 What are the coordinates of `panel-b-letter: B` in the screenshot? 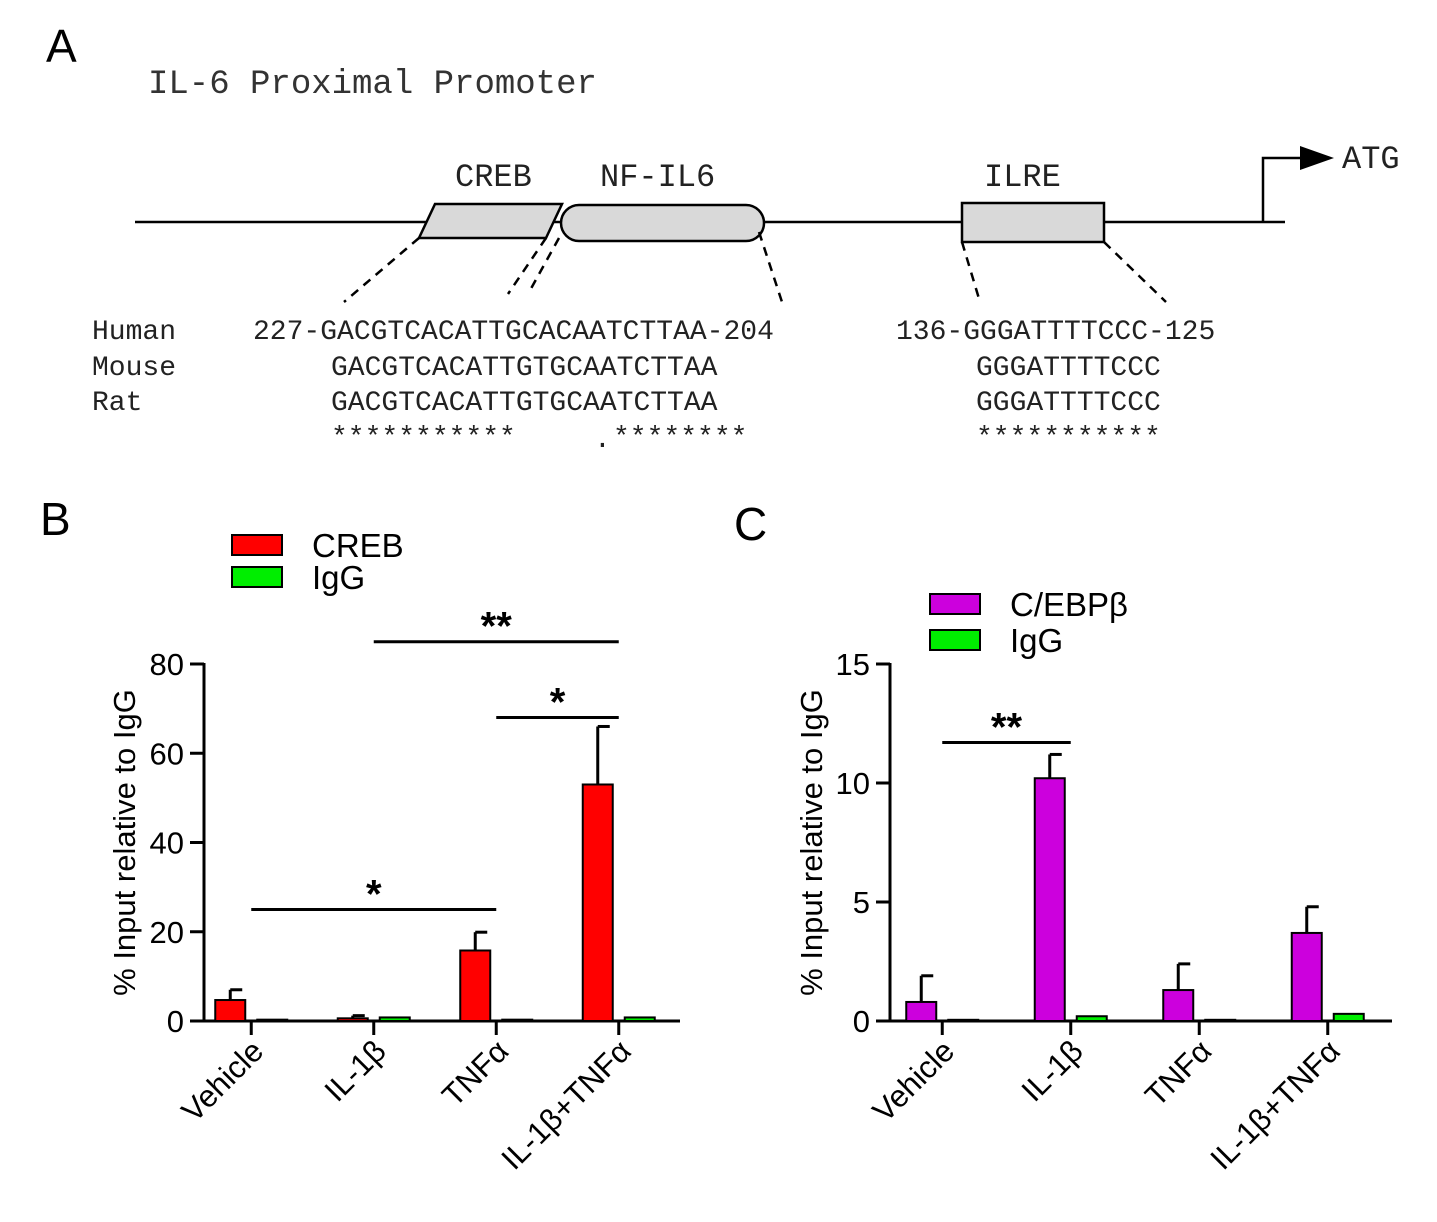 It's located at (55, 519).